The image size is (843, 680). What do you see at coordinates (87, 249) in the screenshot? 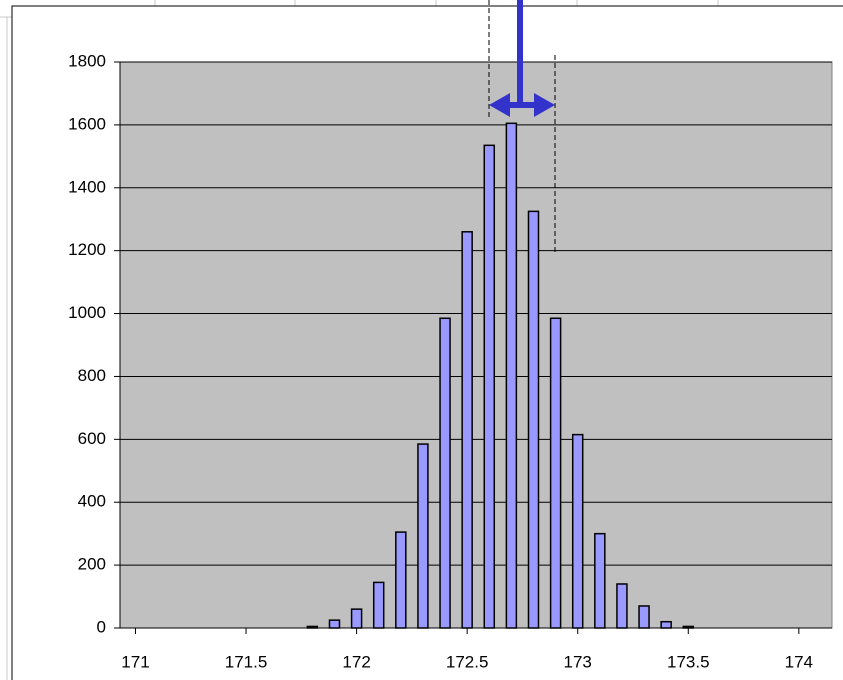
I see `y-tick-label: 1200` at bounding box center [87, 249].